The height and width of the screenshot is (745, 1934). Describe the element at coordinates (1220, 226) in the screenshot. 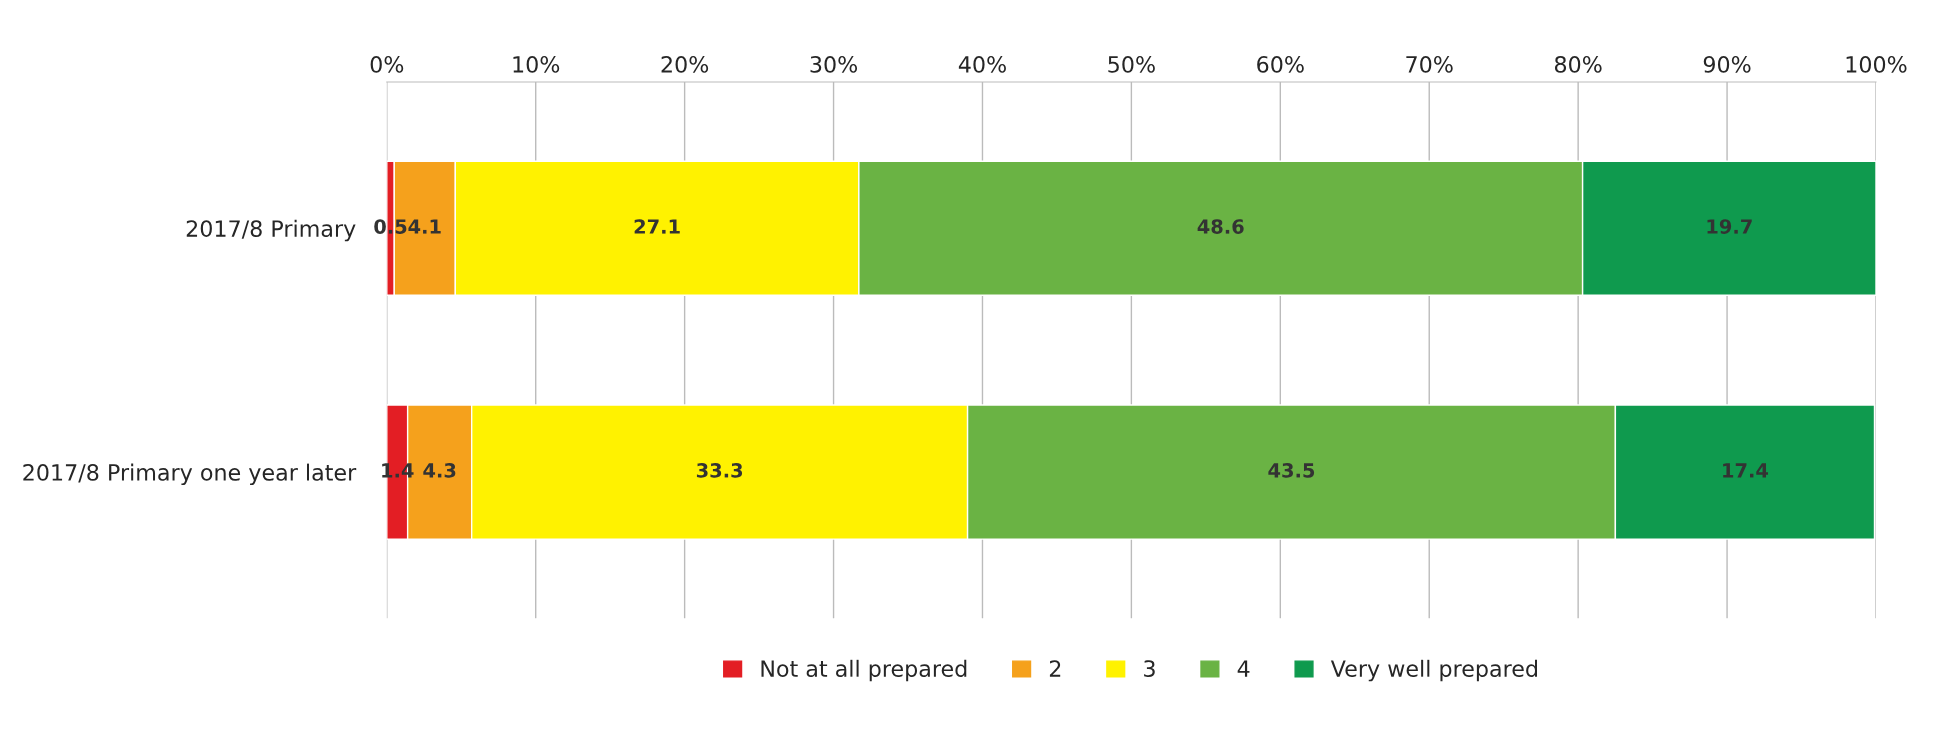

I see `data-label: 48.6` at that location.